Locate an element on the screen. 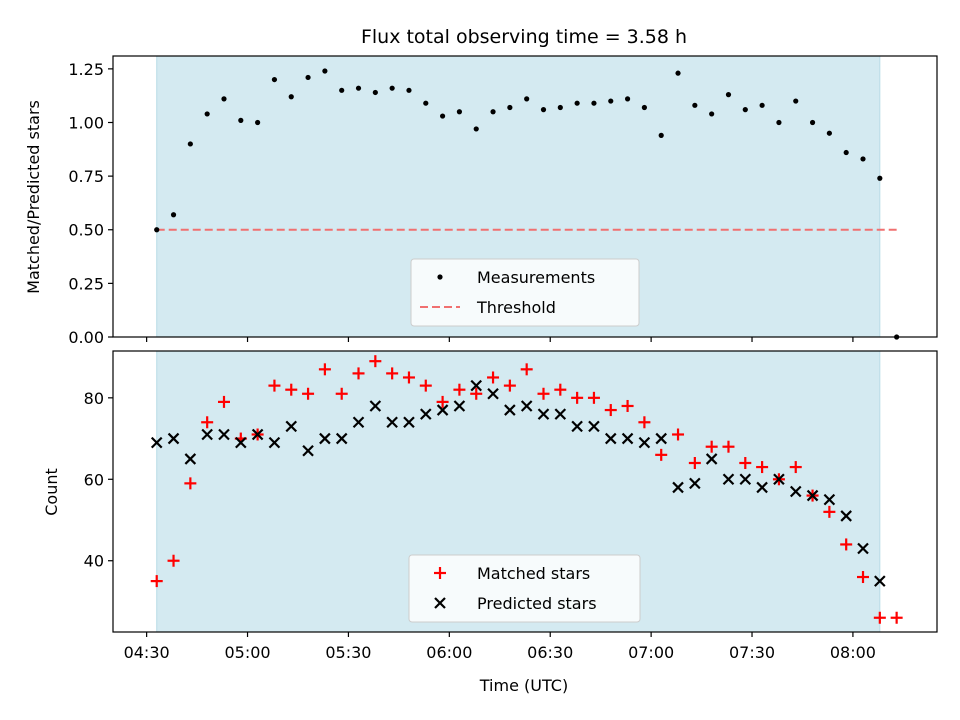  bottom-legend: Matched stars Predicted stars is located at coordinates (524, 588).